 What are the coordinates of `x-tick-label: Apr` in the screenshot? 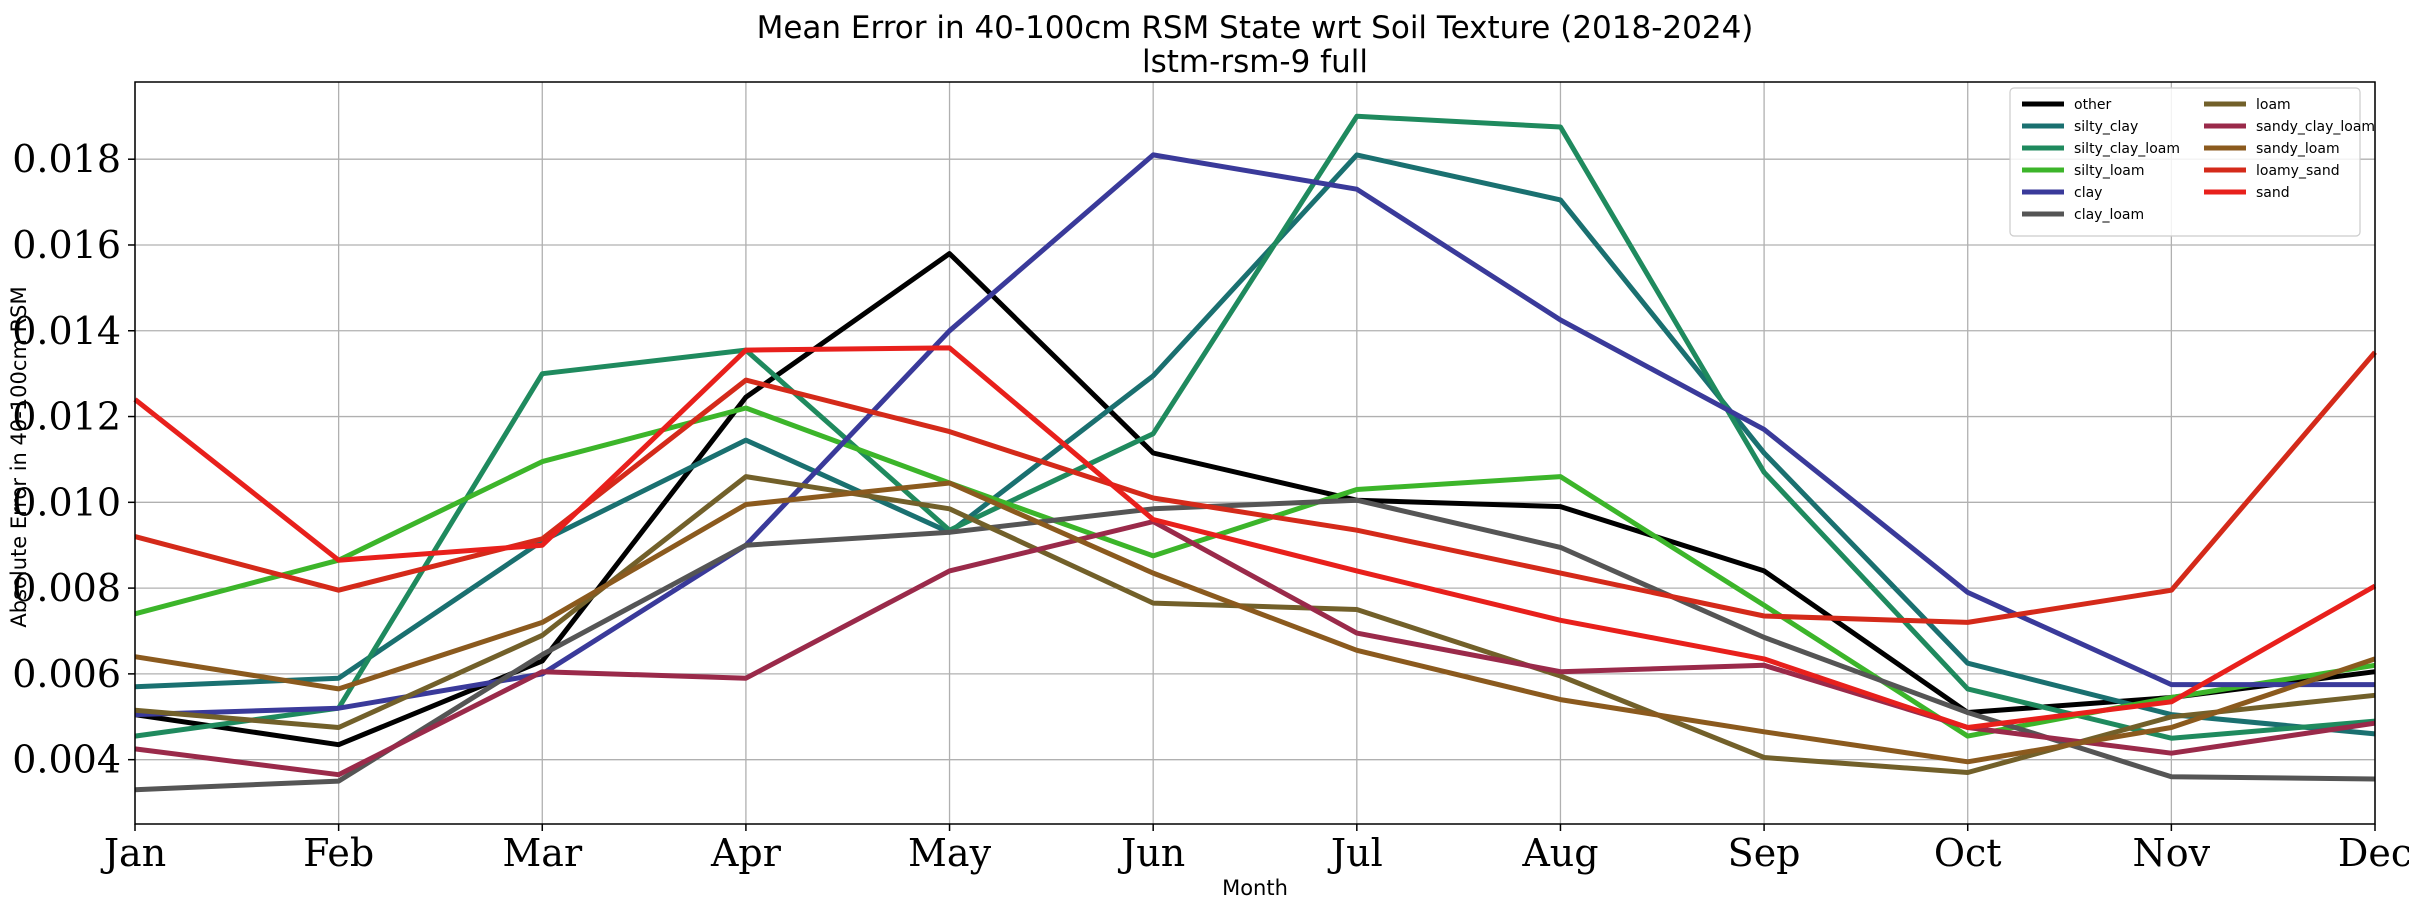 It's located at (746, 853).